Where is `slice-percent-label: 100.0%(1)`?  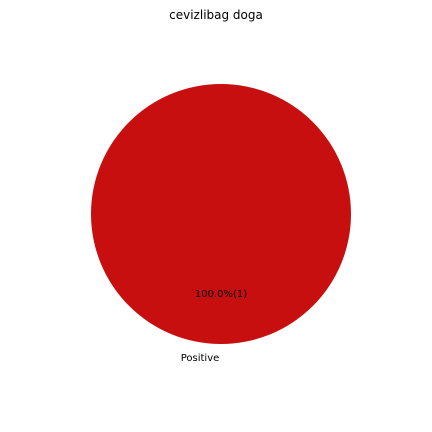 slice-percent-label: 100.0%(1) is located at coordinates (221, 294).